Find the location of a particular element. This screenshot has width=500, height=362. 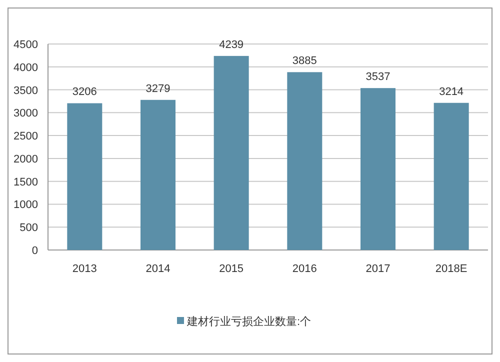

y-tick-label: 3500 is located at coordinates (26, 90).